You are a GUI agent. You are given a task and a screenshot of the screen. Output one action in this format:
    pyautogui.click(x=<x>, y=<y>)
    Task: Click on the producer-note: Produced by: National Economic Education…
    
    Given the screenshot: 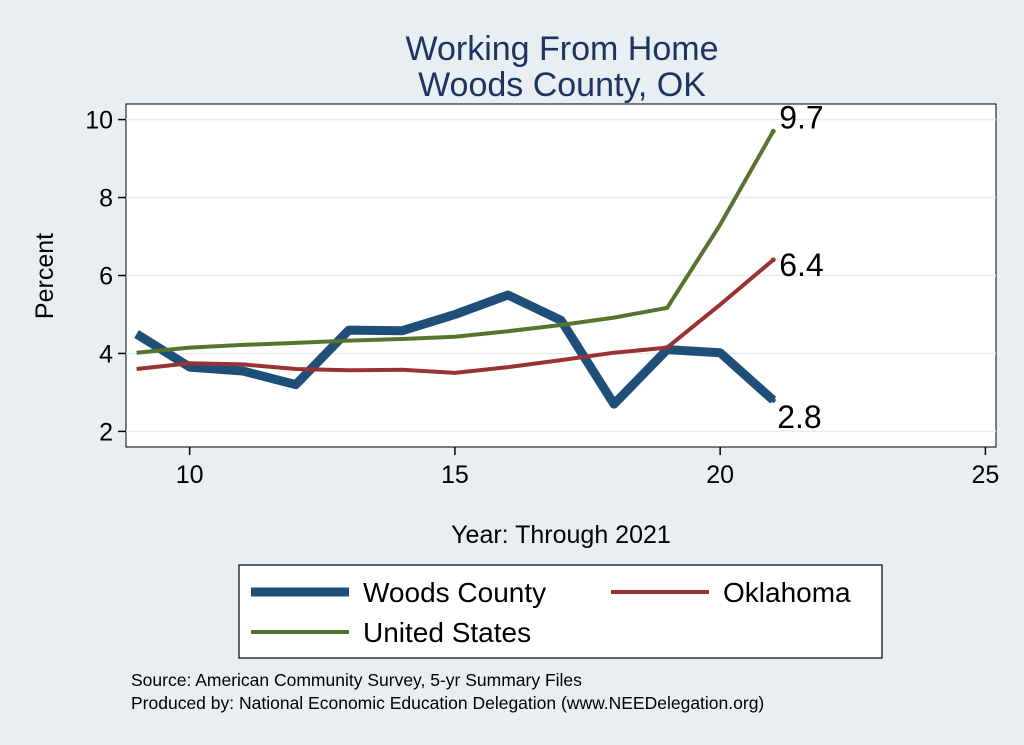 What is the action you would take?
    pyautogui.click(x=447, y=703)
    